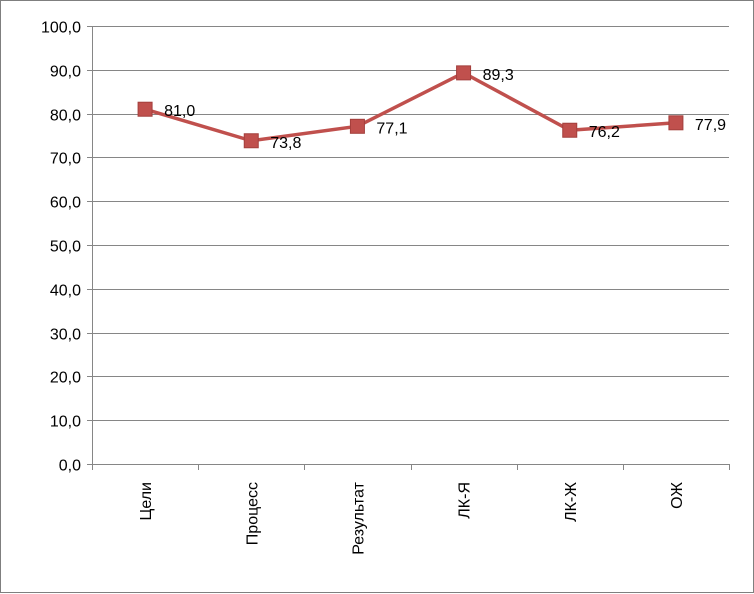 This screenshot has height=594, width=754. Describe the element at coordinates (61, 28) in the screenshot. I see `y-tick-label: 100,0` at that location.